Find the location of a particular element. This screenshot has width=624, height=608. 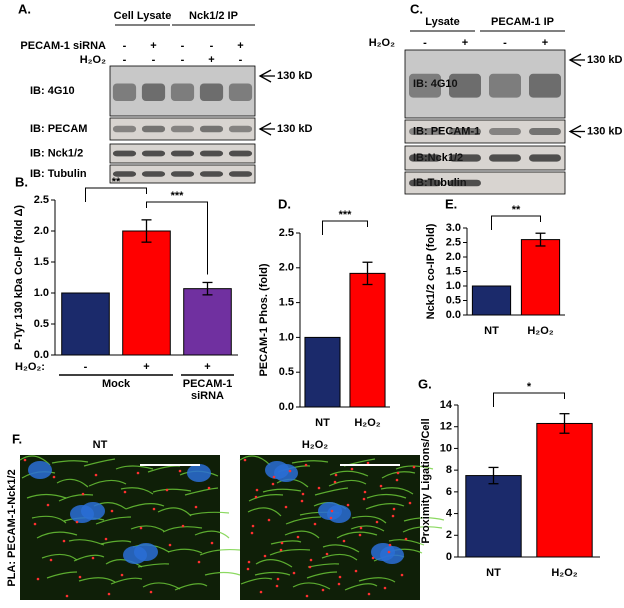

significance-label: * is located at coordinates (529, 387).